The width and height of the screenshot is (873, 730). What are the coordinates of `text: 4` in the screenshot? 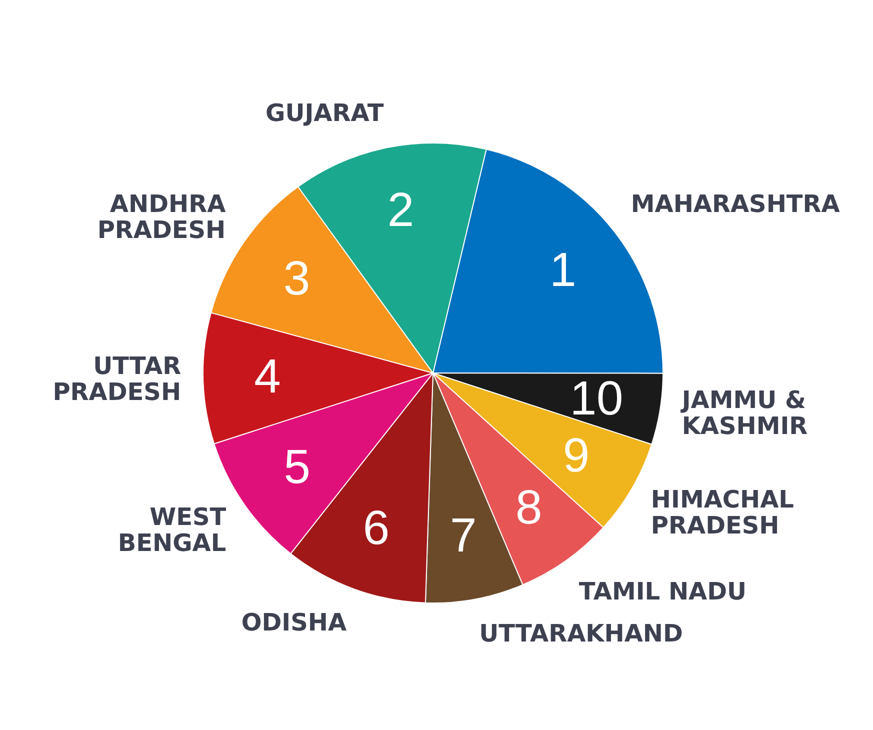 It's located at (267, 377).